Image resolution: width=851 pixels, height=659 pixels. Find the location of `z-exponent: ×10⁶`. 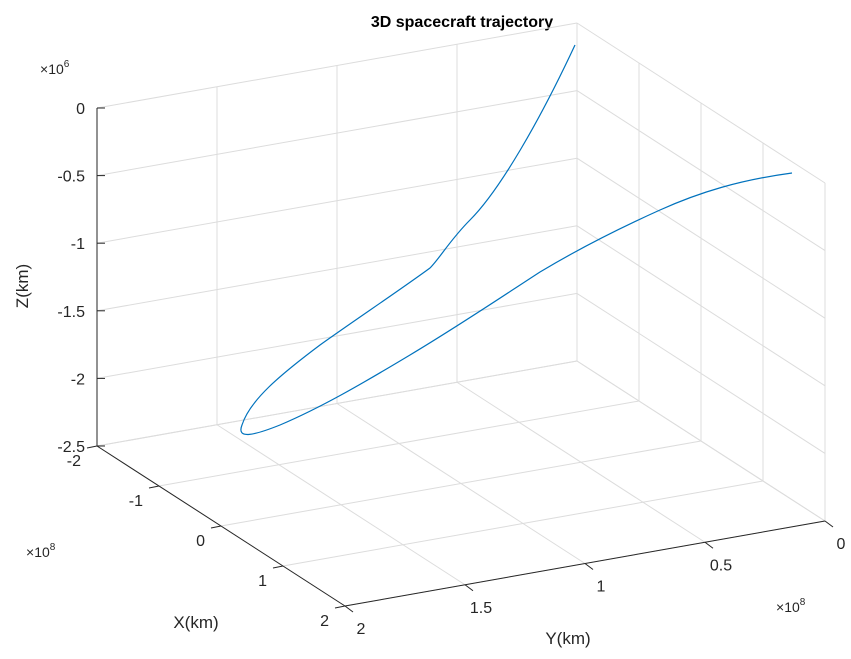

z-exponent: ×10⁶ is located at coordinates (55, 68).